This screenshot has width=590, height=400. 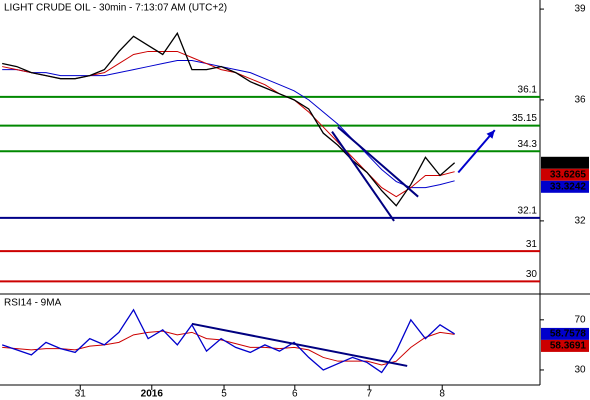 I want to click on series-line, so click(x=228, y=341).